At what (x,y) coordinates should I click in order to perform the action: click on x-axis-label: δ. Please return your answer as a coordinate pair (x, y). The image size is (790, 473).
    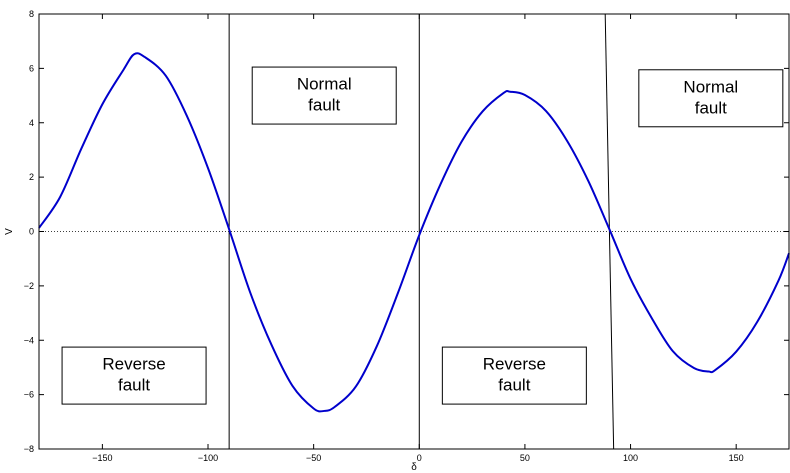
    Looking at the image, I should click on (414, 467).